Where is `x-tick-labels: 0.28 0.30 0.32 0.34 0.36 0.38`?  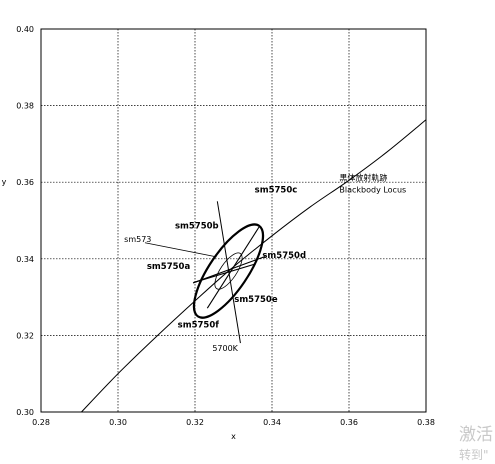
x-tick-labels: 0.28 0.30 0.32 0.34 0.36 0.38 is located at coordinates (233, 422).